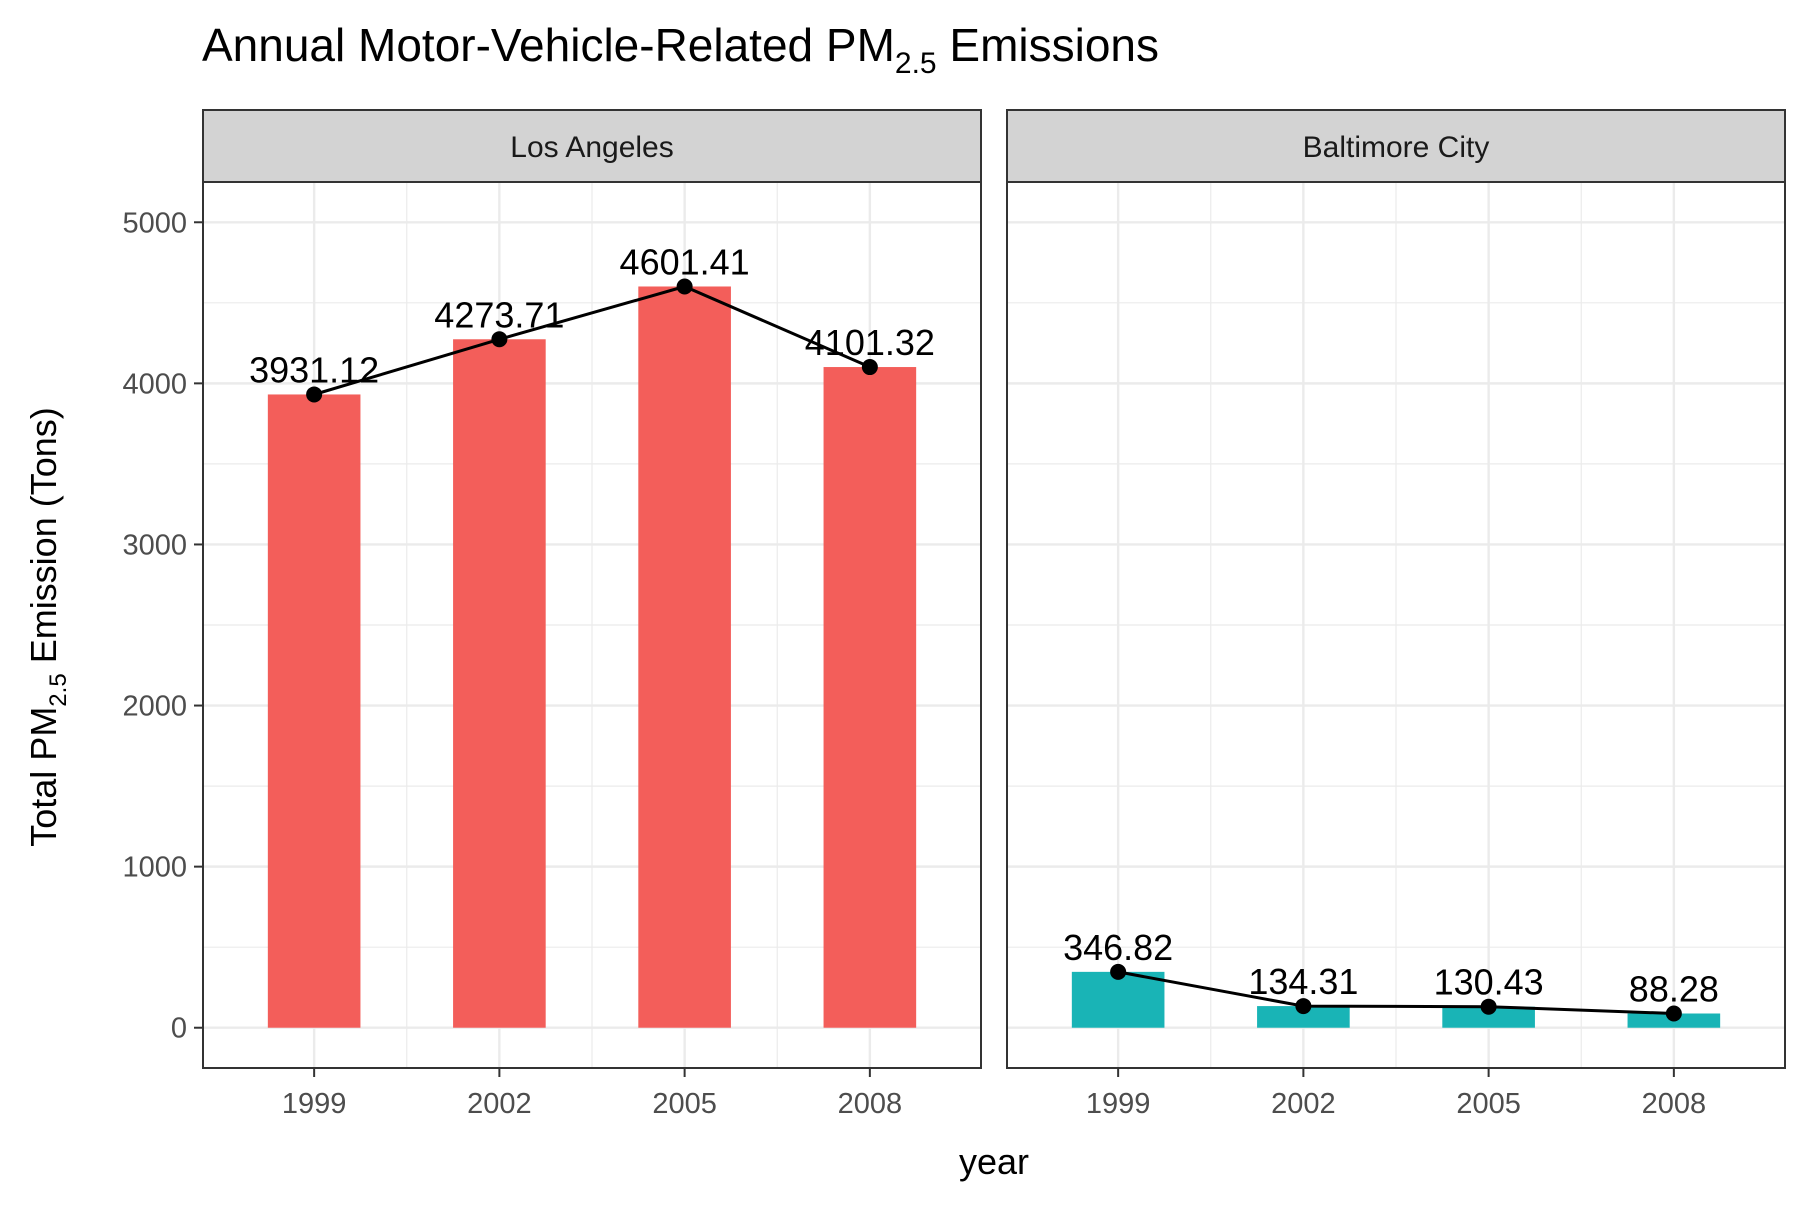  I want to click on data-label-2005: 130.43, so click(1489, 982).